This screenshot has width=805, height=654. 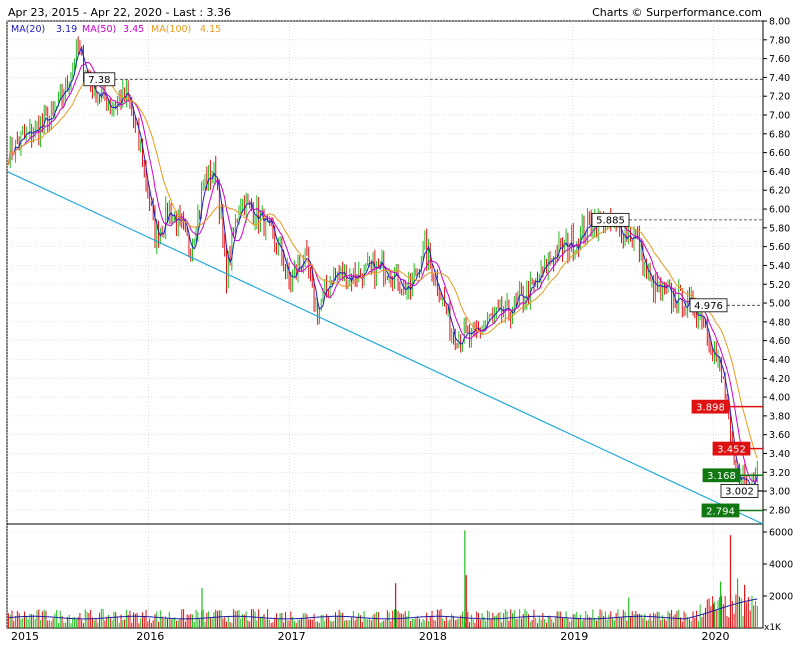 What do you see at coordinates (779, 398) in the screenshot?
I see `price-tick-label: 4.00` at bounding box center [779, 398].